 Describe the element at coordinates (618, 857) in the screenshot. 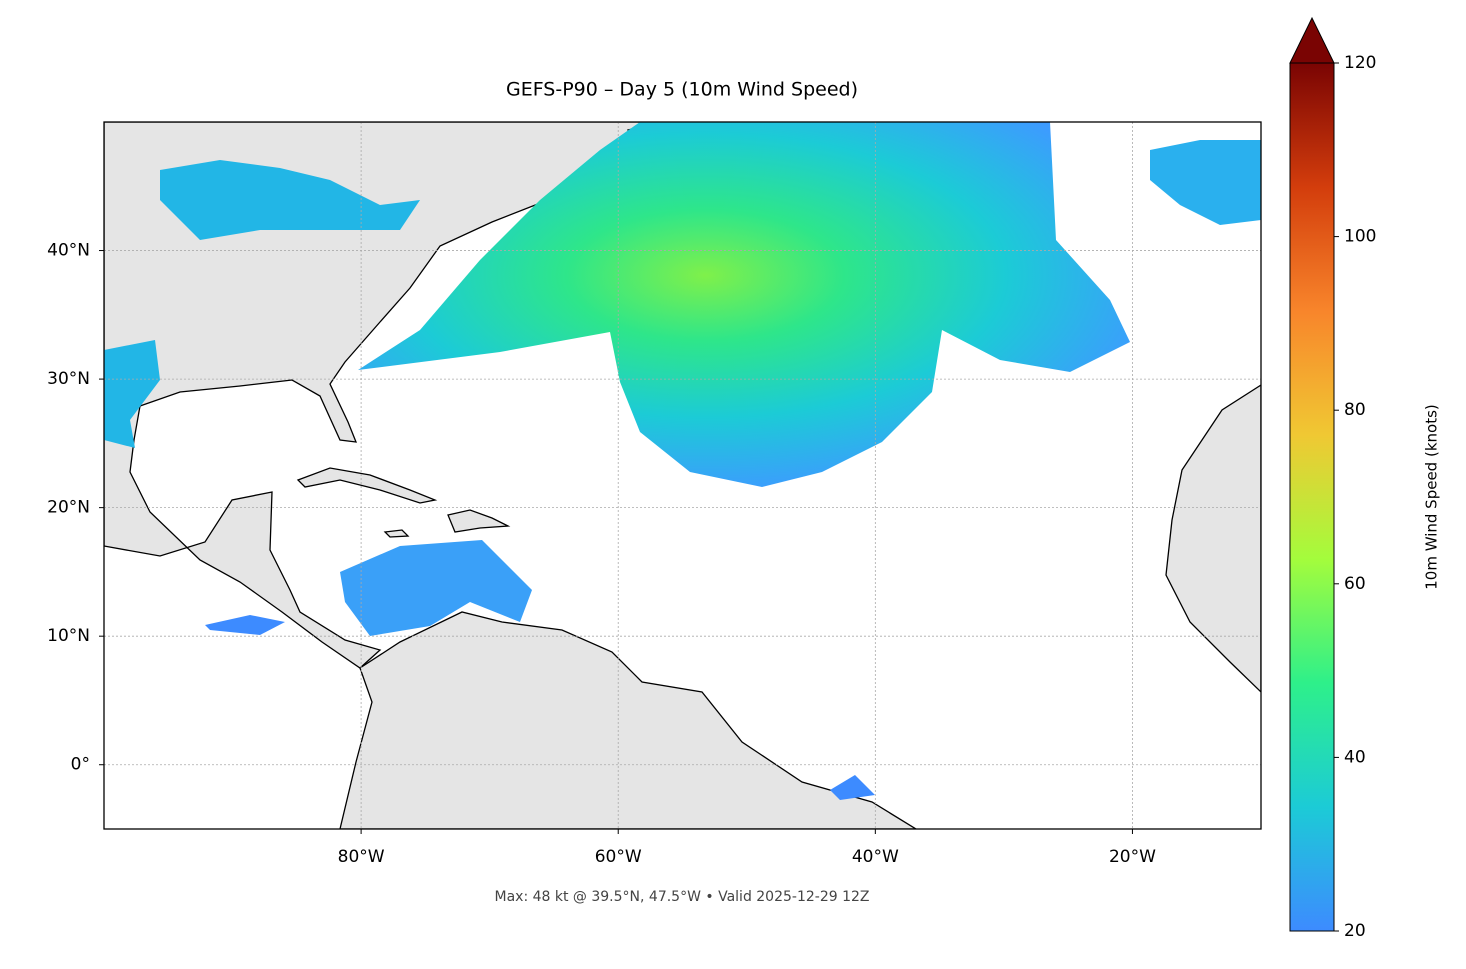

I see `x-tick-label: 60°W` at that location.